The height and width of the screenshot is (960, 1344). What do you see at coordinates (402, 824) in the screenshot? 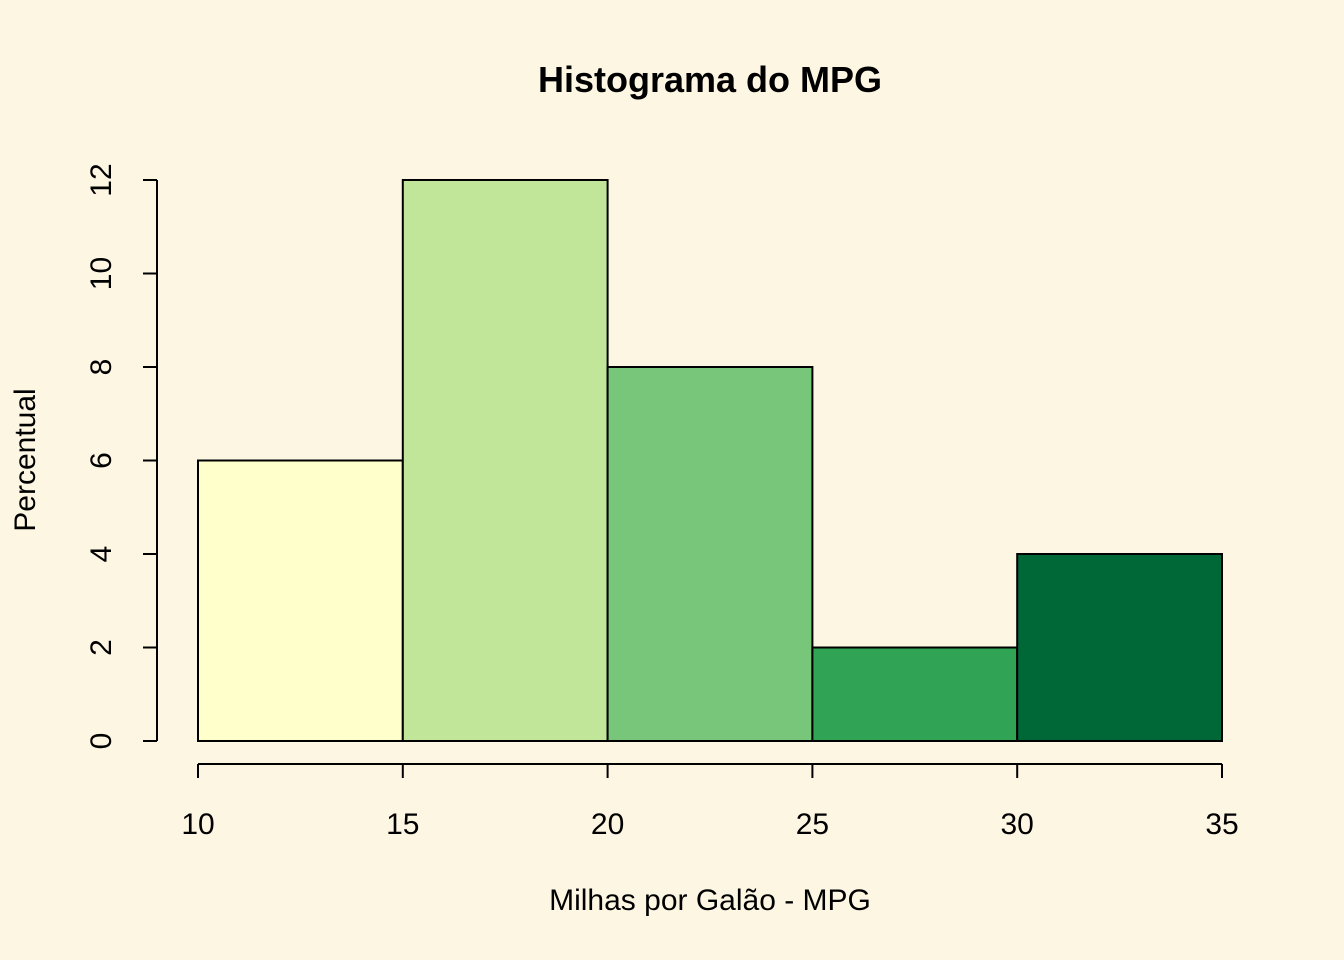
I see `x-tick-label: 15` at bounding box center [402, 824].